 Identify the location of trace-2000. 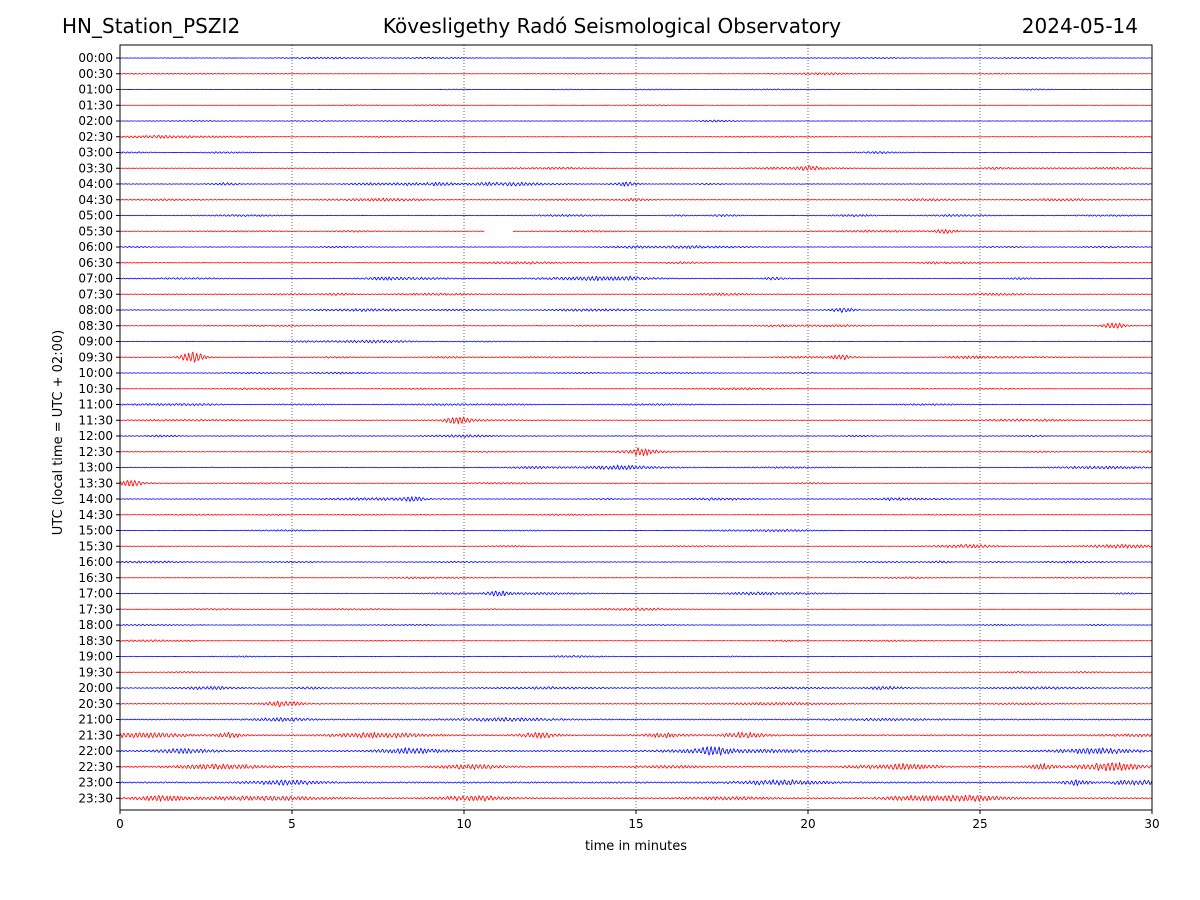
(636, 688).